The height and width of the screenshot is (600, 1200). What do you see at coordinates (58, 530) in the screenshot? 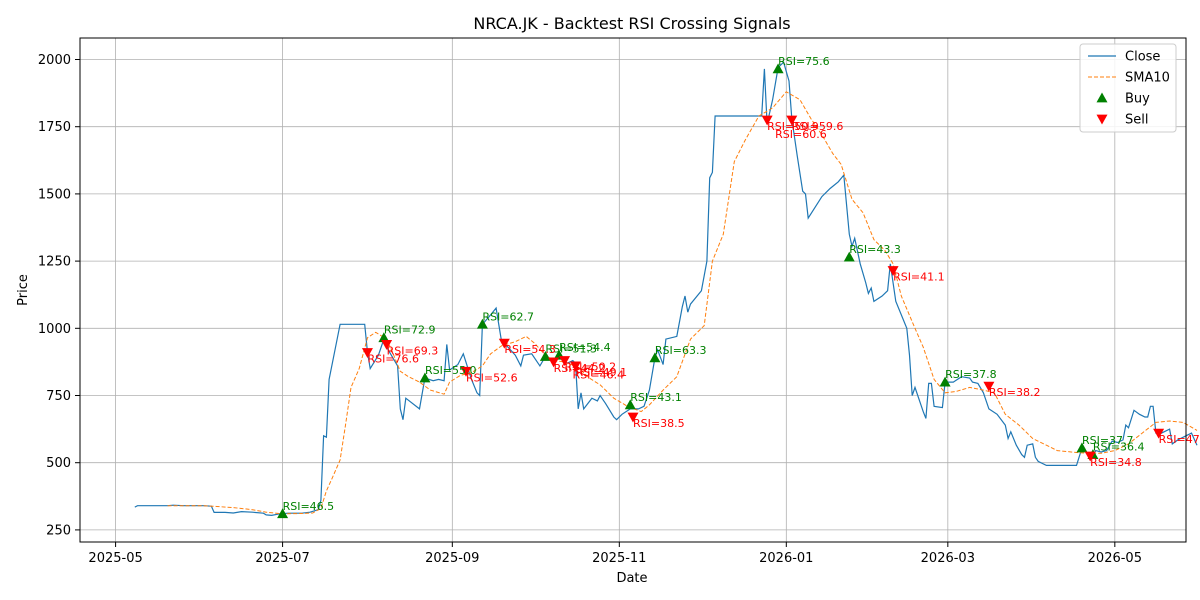
I see `y-tick-label: 250` at bounding box center [58, 530].